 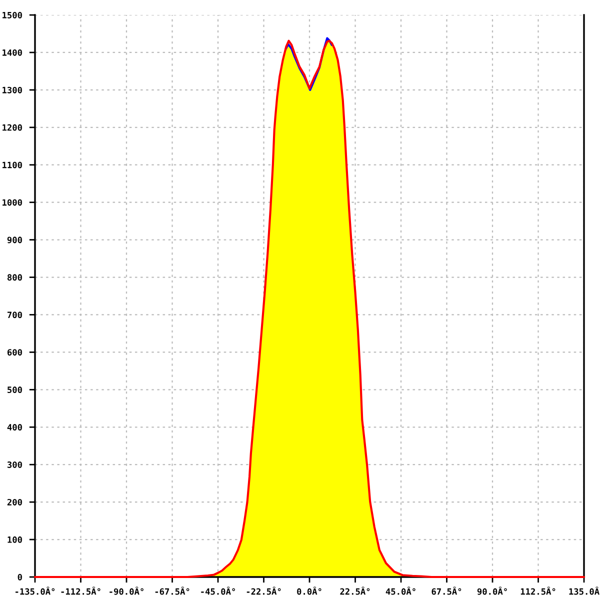 What do you see at coordinates (35, 590) in the screenshot?
I see `x-tick-label: -135.0Â°` at bounding box center [35, 590].